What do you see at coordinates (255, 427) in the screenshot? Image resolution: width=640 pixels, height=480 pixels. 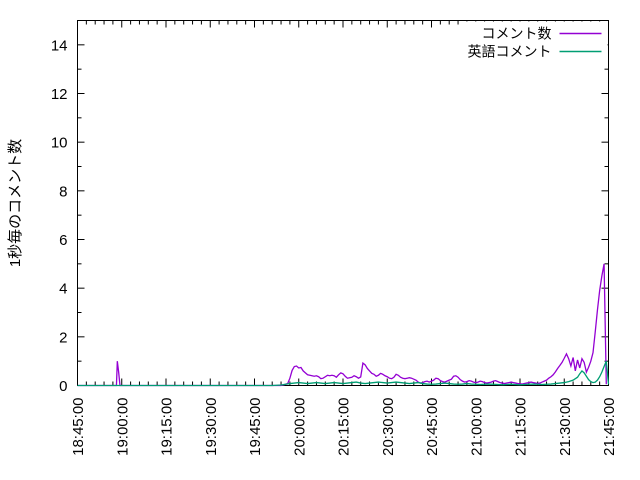 I see `x-tick-label: 19:45:00` at bounding box center [255, 427].